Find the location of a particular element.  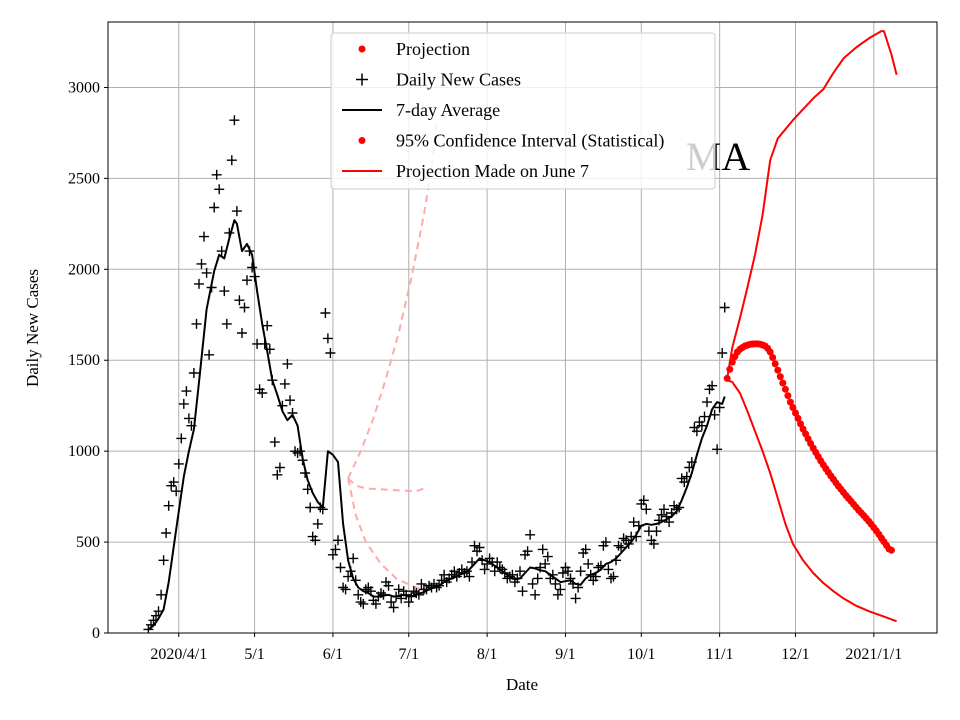

x-tick-label: 7/1 is located at coordinates (409, 654).